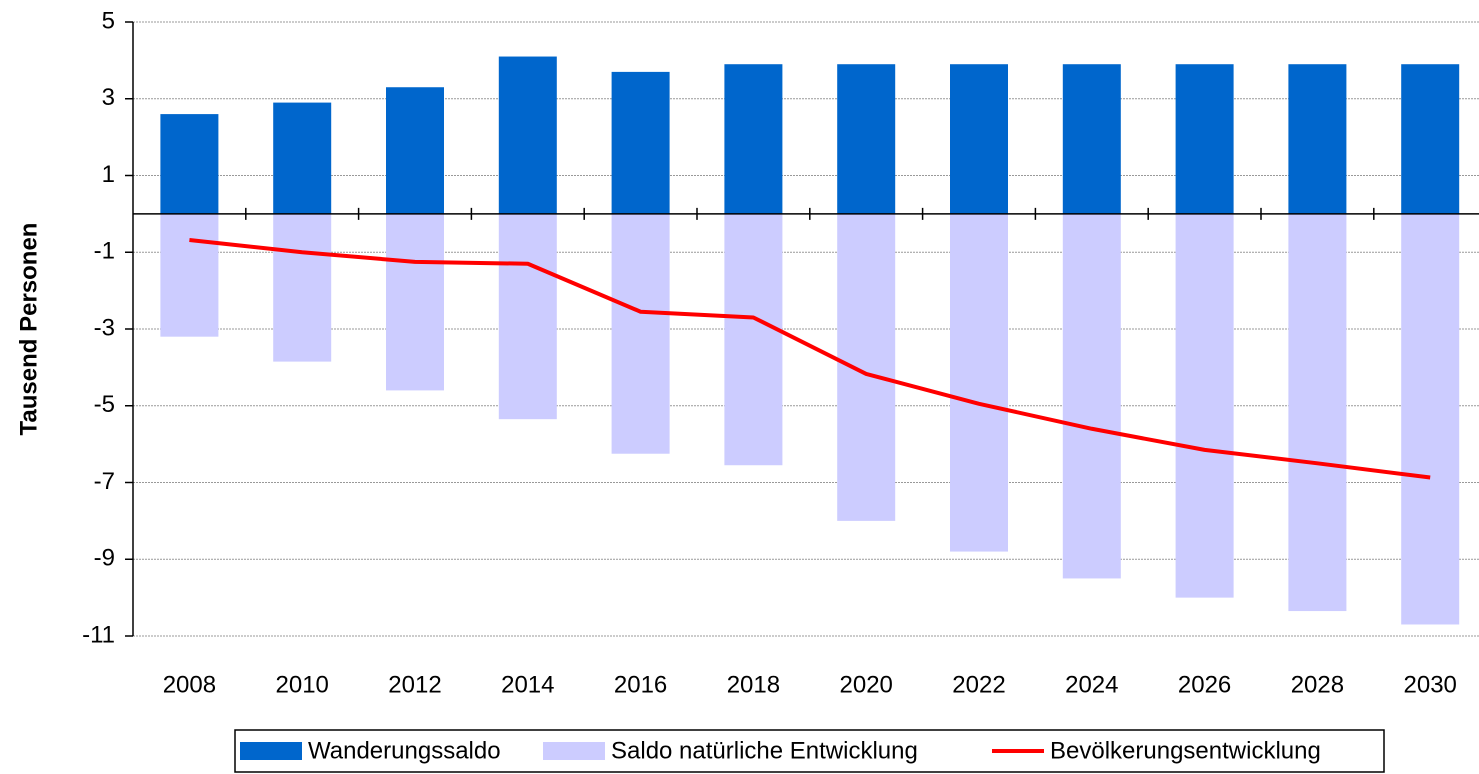 This screenshot has width=1479, height=774. What do you see at coordinates (753, 684) in the screenshot?
I see `x-tick-label: 2018` at bounding box center [753, 684].